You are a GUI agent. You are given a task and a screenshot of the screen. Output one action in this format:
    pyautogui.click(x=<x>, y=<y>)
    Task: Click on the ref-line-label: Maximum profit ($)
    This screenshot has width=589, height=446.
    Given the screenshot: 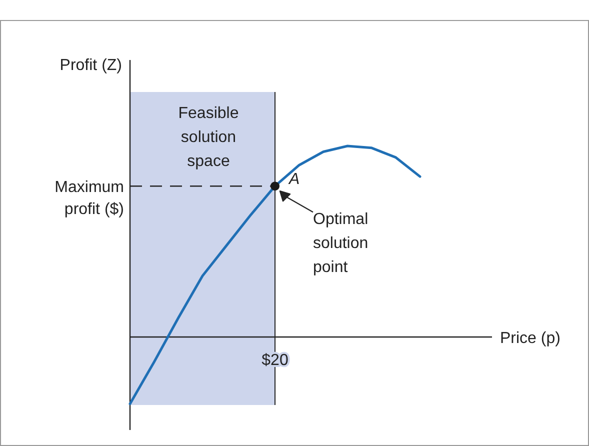 What is the action you would take?
    pyautogui.click(x=89, y=198)
    